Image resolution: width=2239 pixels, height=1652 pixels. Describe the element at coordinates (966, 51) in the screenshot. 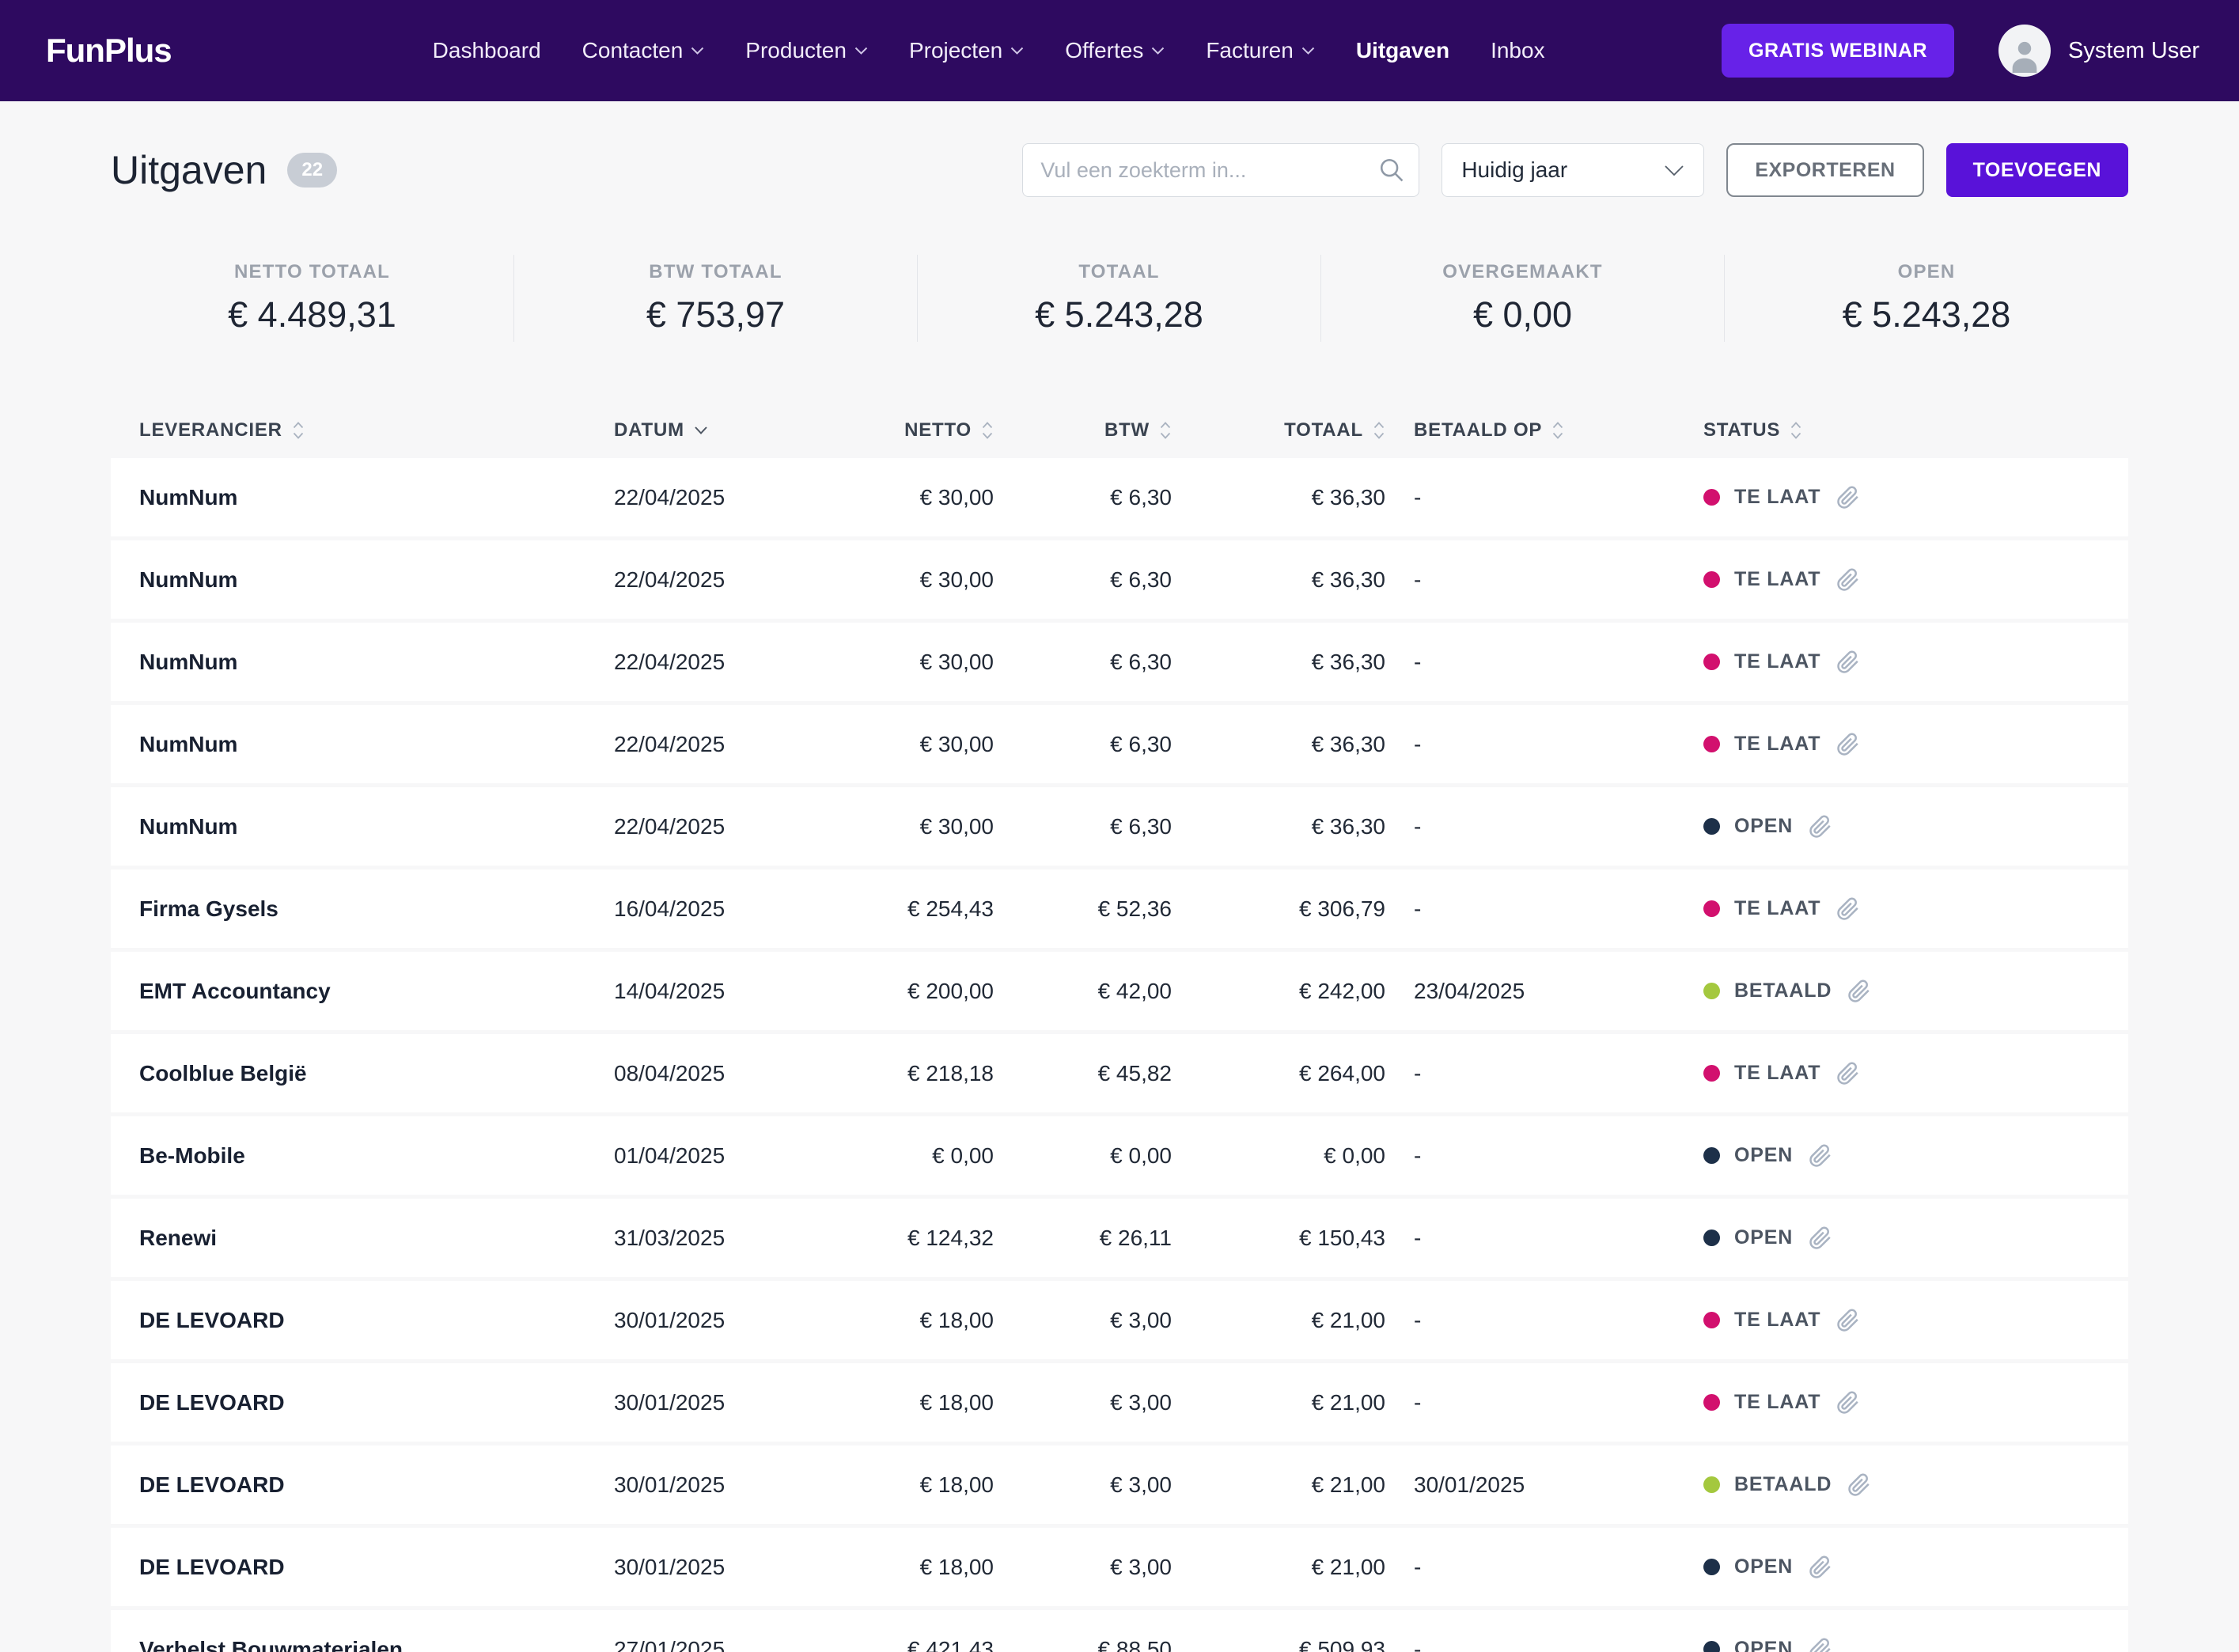

I see `nav-item-projecten: Projecten` at that location.